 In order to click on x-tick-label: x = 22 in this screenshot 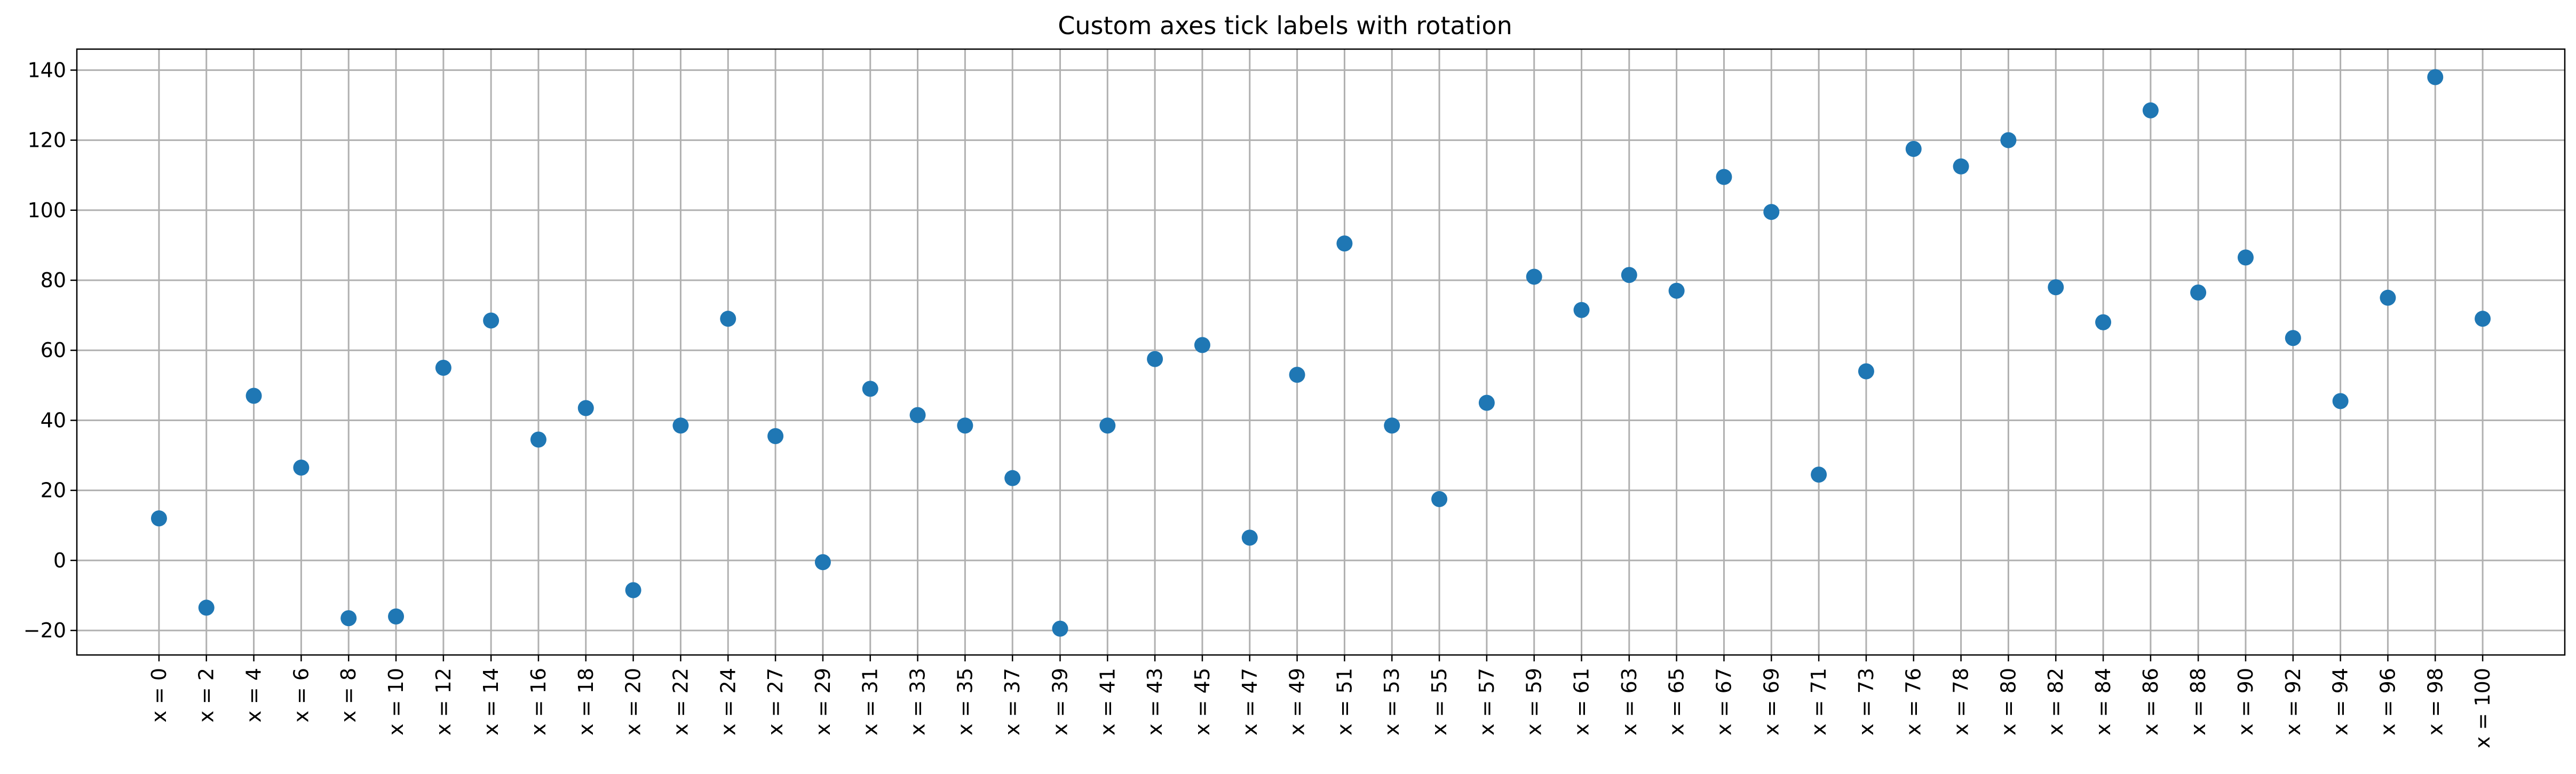, I will do `click(680, 702)`.